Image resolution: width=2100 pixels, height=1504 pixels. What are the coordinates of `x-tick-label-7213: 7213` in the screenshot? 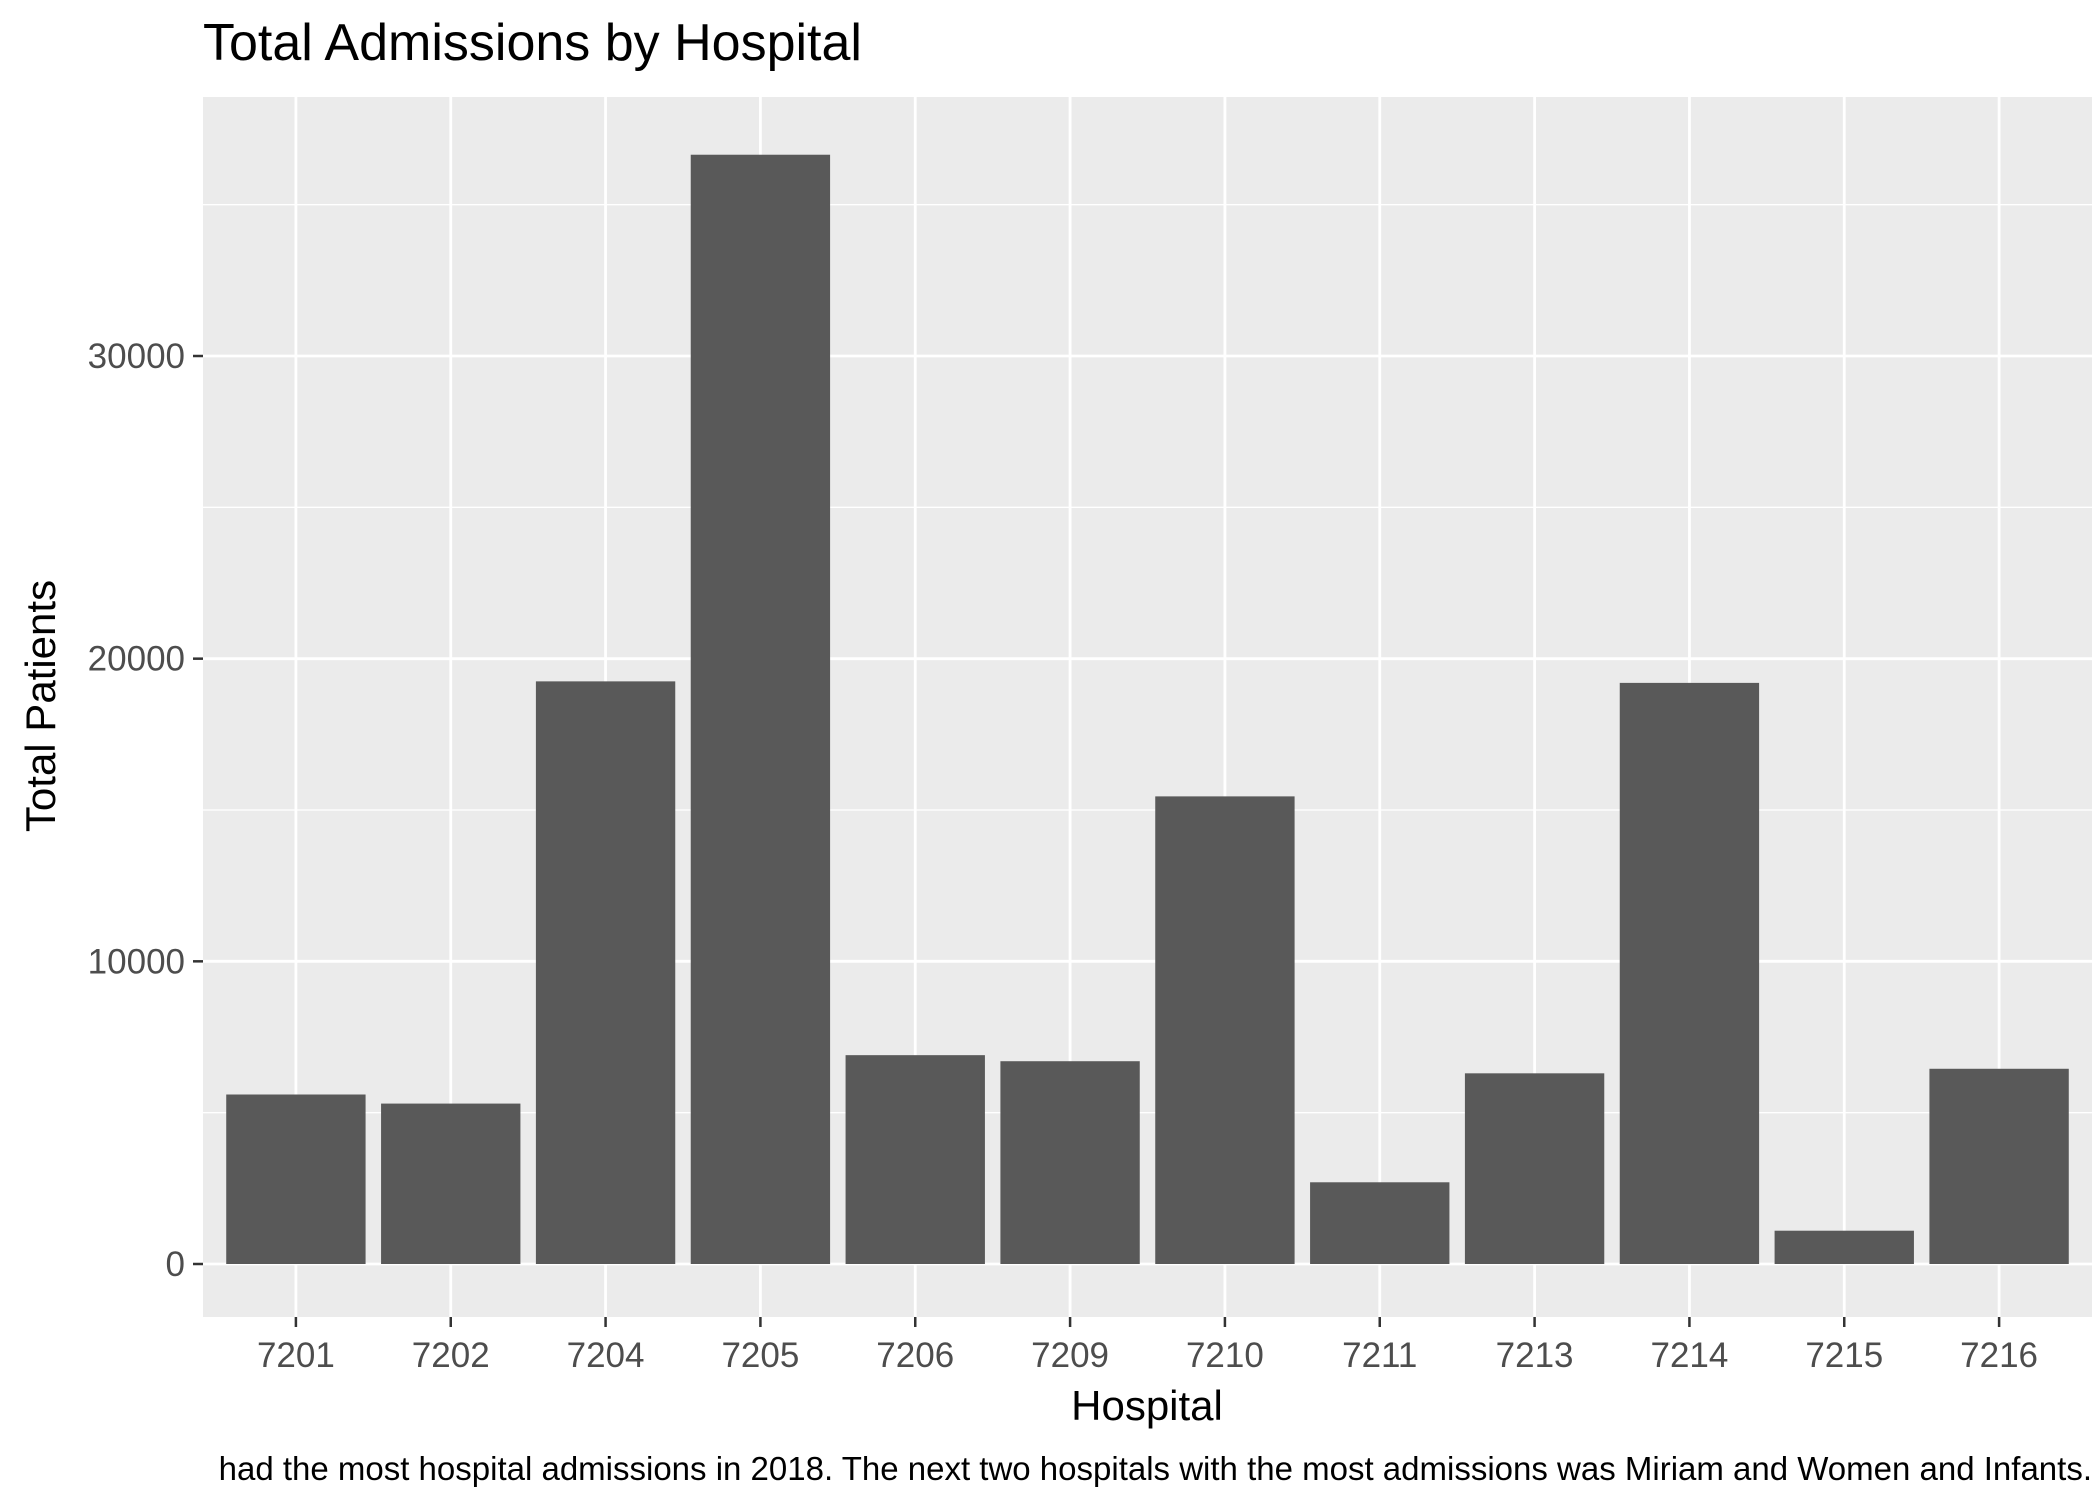 It's located at (1535, 1355).